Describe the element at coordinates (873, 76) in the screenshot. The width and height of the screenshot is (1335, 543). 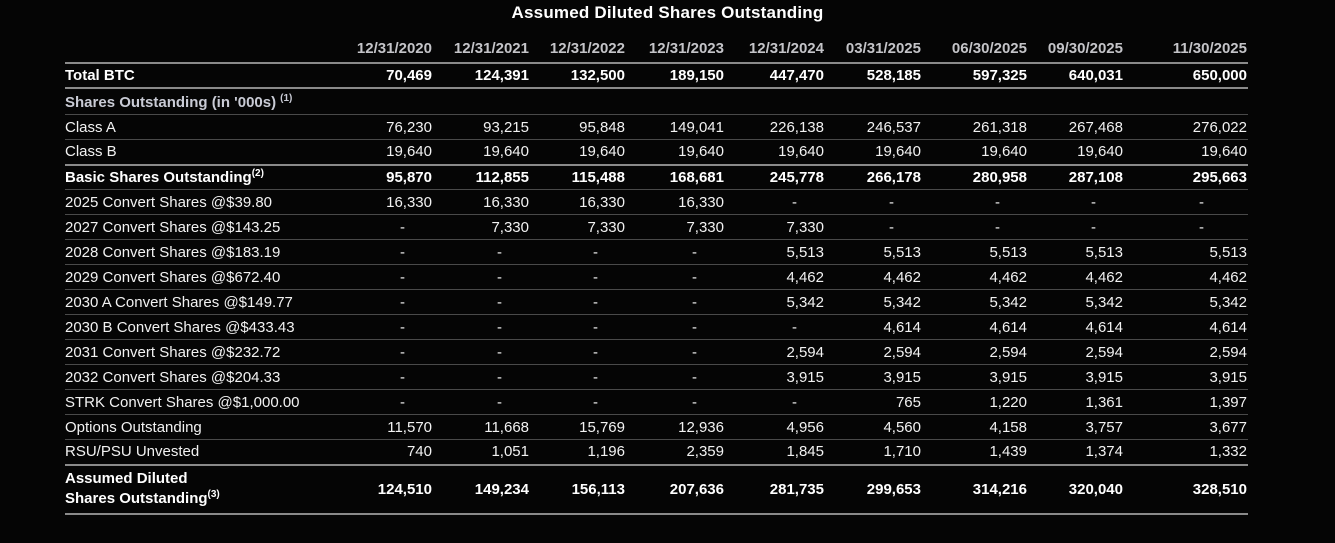
I see `cell-value: 528,185` at that location.